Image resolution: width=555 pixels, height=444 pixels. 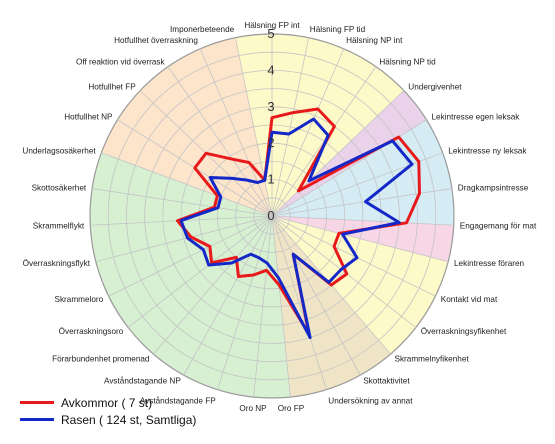 What do you see at coordinates (59, 188) in the screenshot?
I see `axis-label: Skottosäkerhet` at bounding box center [59, 188].